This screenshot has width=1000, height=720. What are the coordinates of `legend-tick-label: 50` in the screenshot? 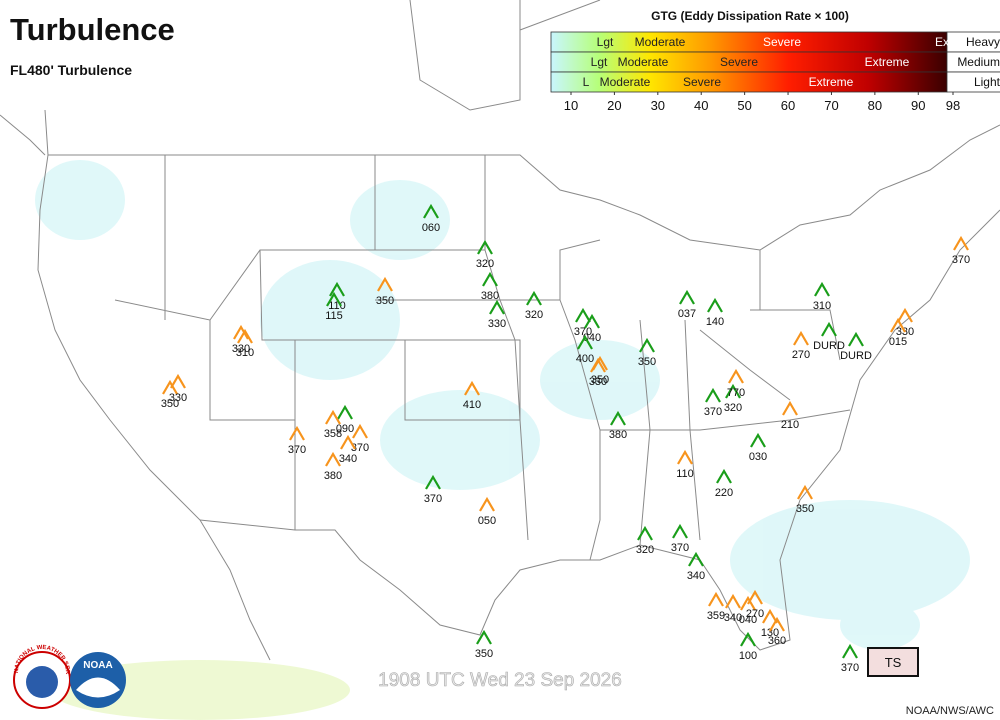 It's located at (744, 105).